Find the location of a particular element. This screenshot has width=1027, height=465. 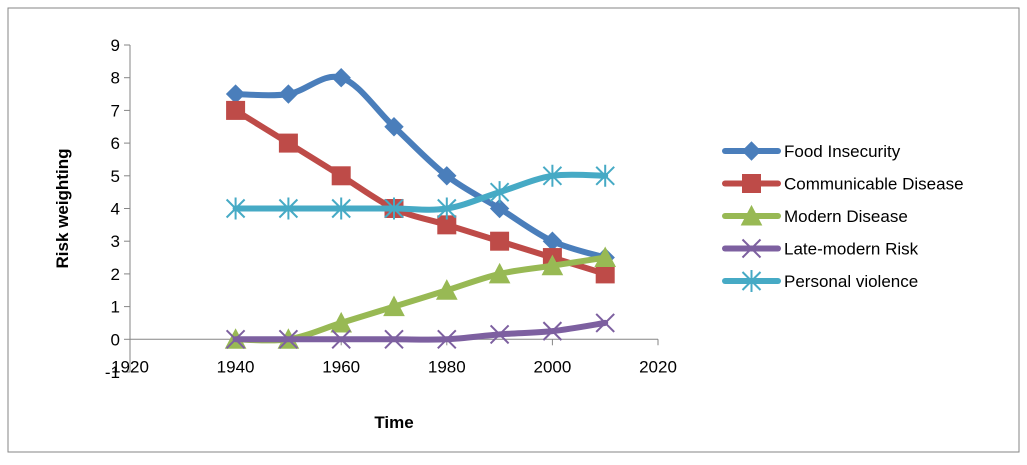

x-axis-title: Time is located at coordinates (393, 422).